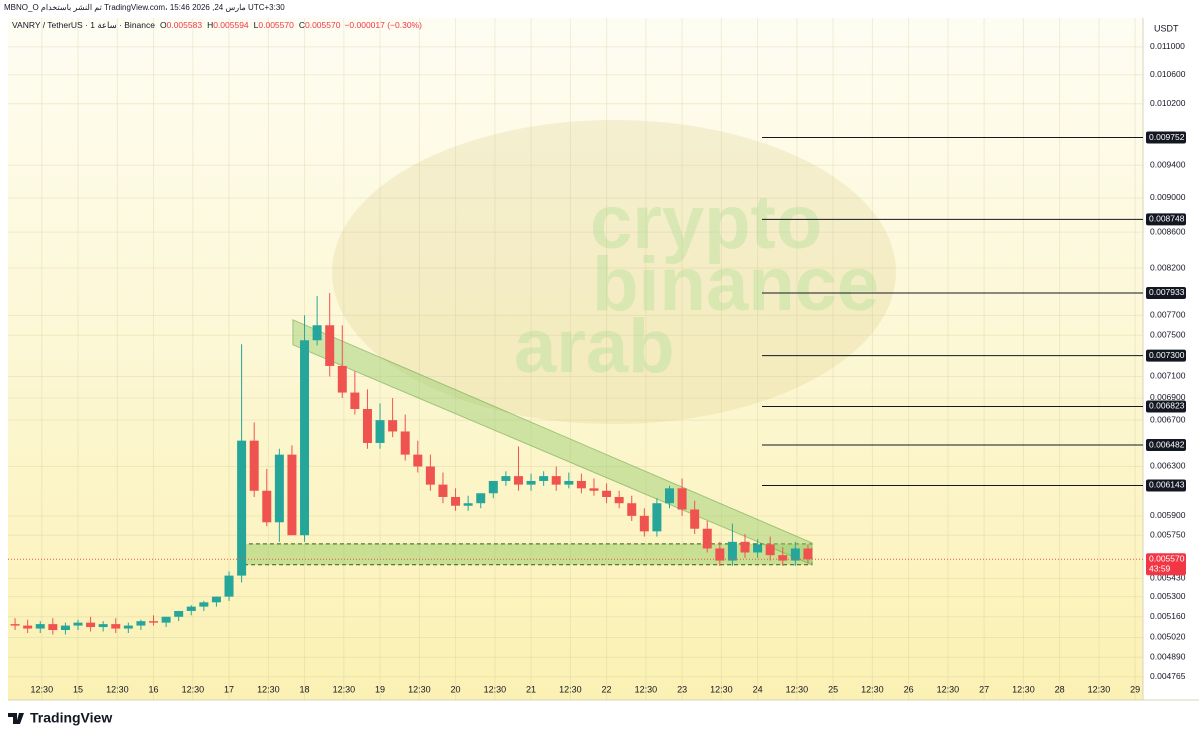  Describe the element at coordinates (594, 346) in the screenshot. I see `watermark-text: arab` at that location.